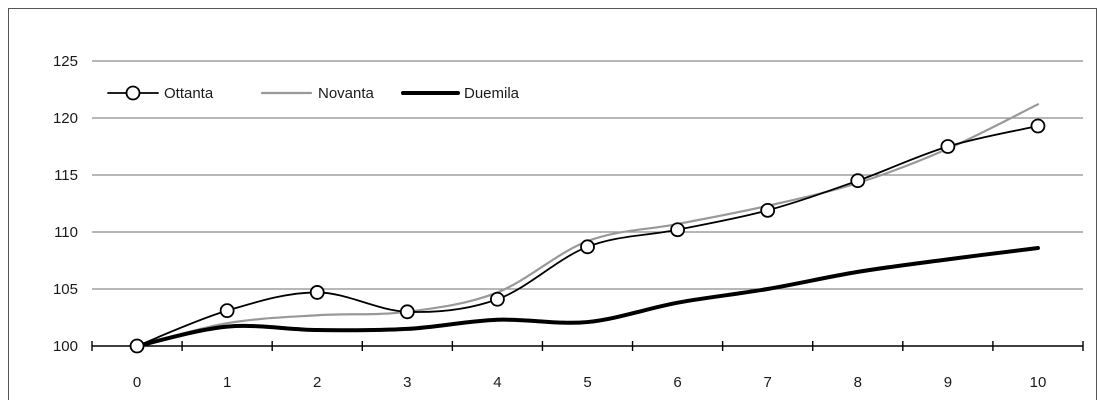 The height and width of the screenshot is (400, 1099). I want to click on x-tick-labels: 0 1 2 3 4 5 6 7 8 9 10, so click(589, 382).